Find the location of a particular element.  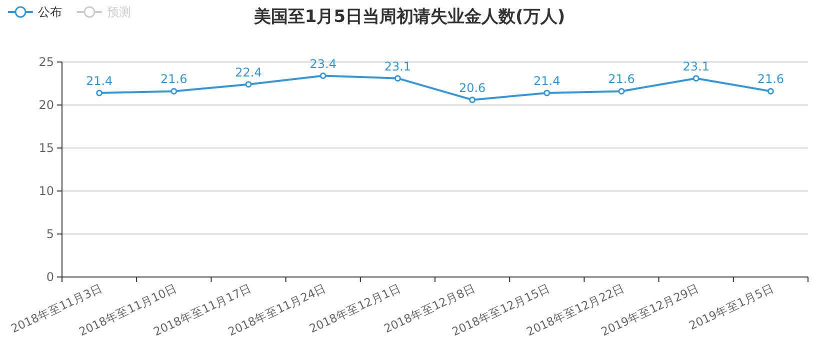

y-tick-label: 0 is located at coordinates (50, 277).